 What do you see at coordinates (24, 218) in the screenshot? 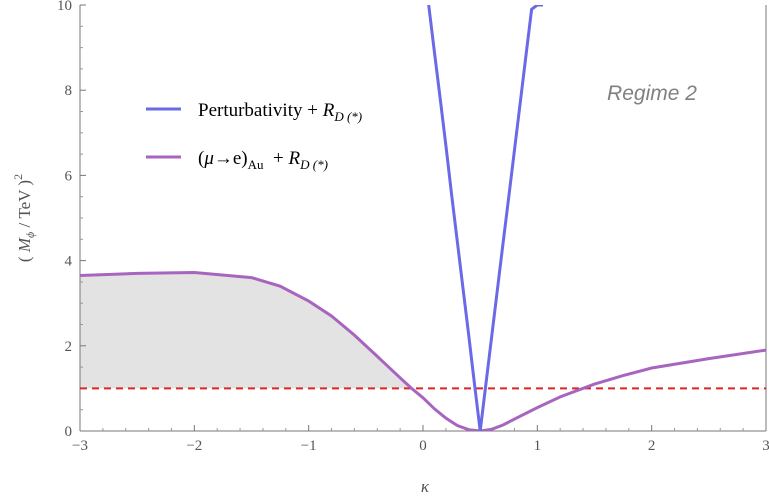
I see `y-axis-label: ( Mϕ / TeV )2` at bounding box center [24, 218].